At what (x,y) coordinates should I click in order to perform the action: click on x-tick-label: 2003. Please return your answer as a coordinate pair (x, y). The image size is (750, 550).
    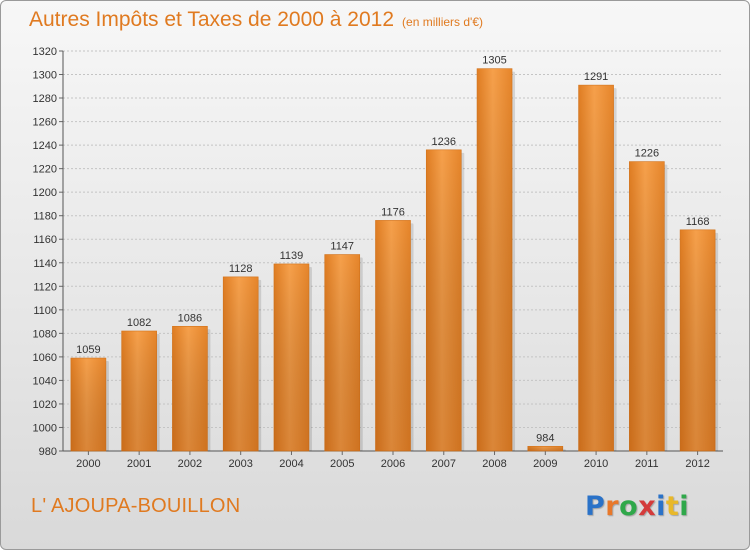
    Looking at the image, I should click on (240, 464).